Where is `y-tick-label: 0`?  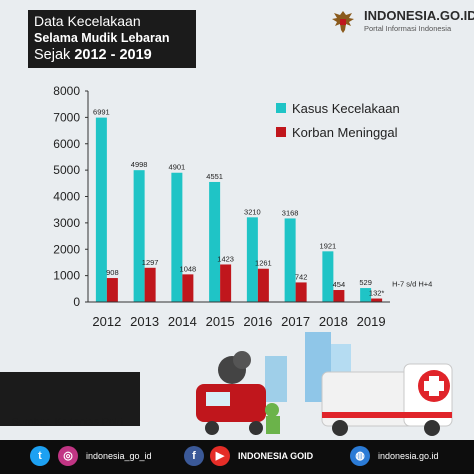 y-tick-label: 0 is located at coordinates (76, 302).